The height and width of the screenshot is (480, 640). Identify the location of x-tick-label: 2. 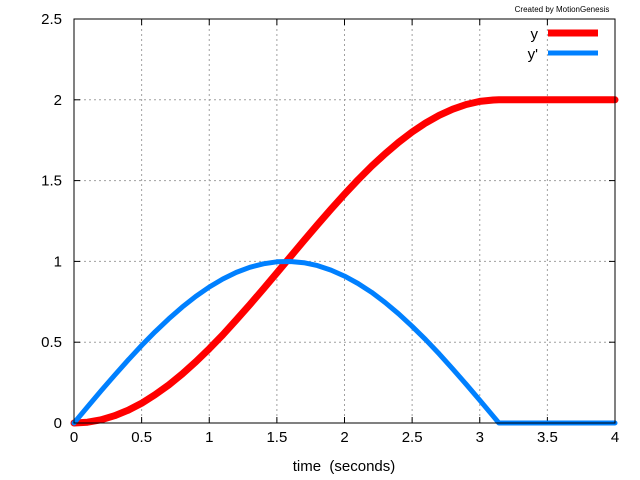
(344, 437).